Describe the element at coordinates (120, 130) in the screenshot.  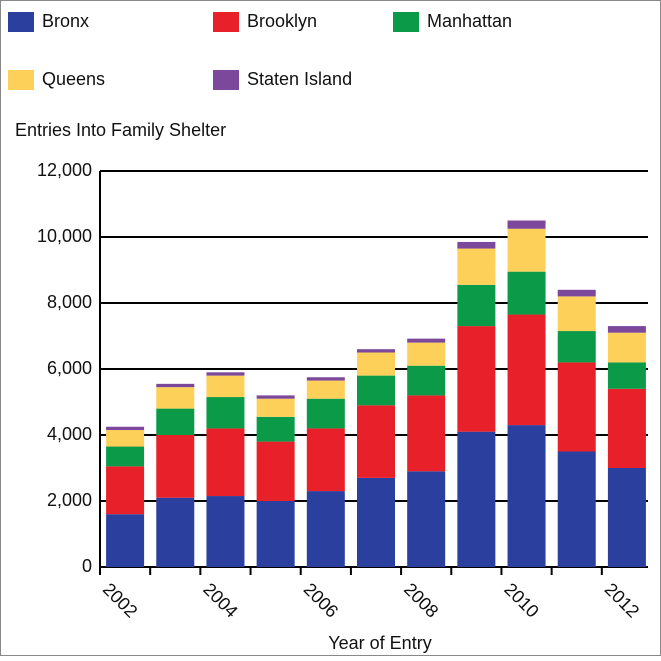
I see `y-axis-title: Entries Into Family Shelter` at that location.